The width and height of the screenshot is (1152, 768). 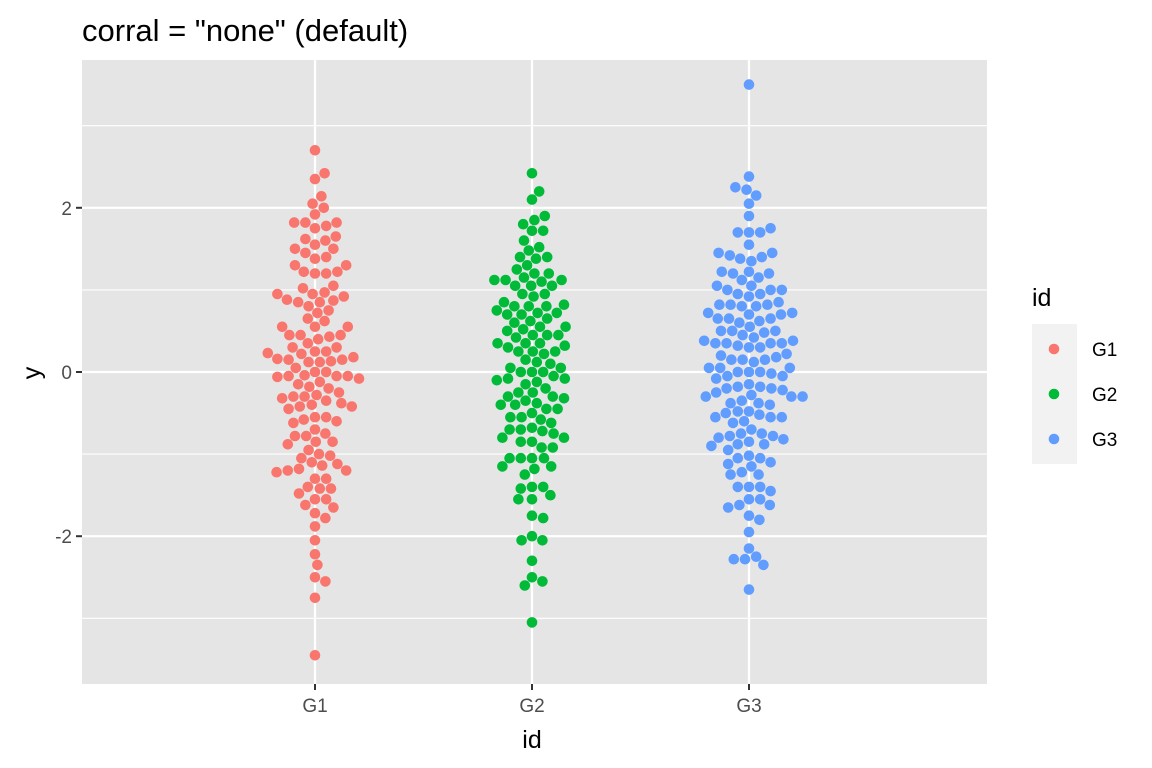 What do you see at coordinates (63, 537) in the screenshot?
I see `y-tick-label: -2` at bounding box center [63, 537].